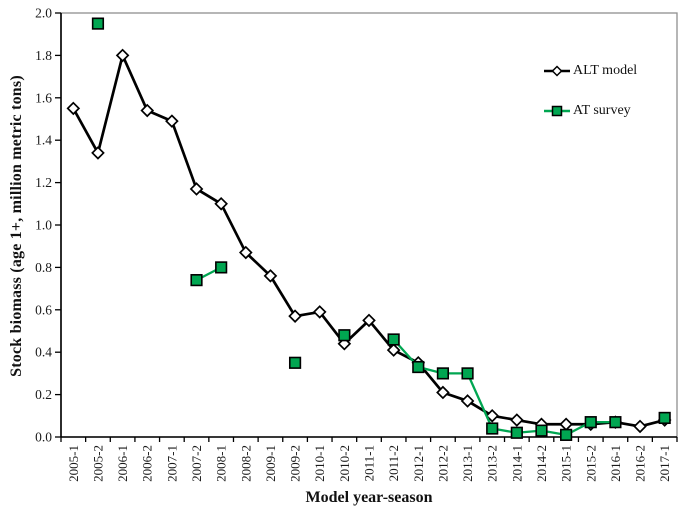 The height and width of the screenshot is (522, 700). I want to click on x-tick-label: 2007-1, so click(171, 463).